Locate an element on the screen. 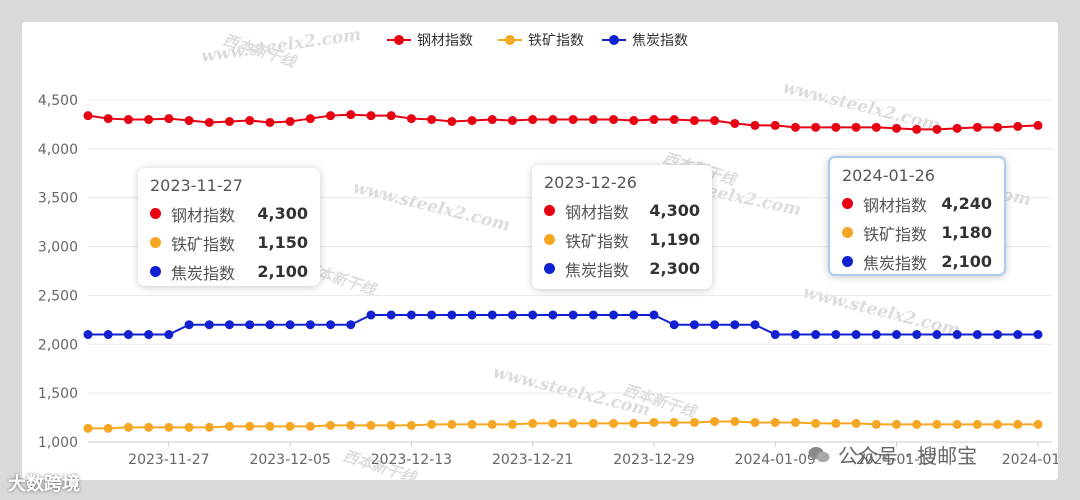  x-tick-label: 2024-01-09 is located at coordinates (775, 460).